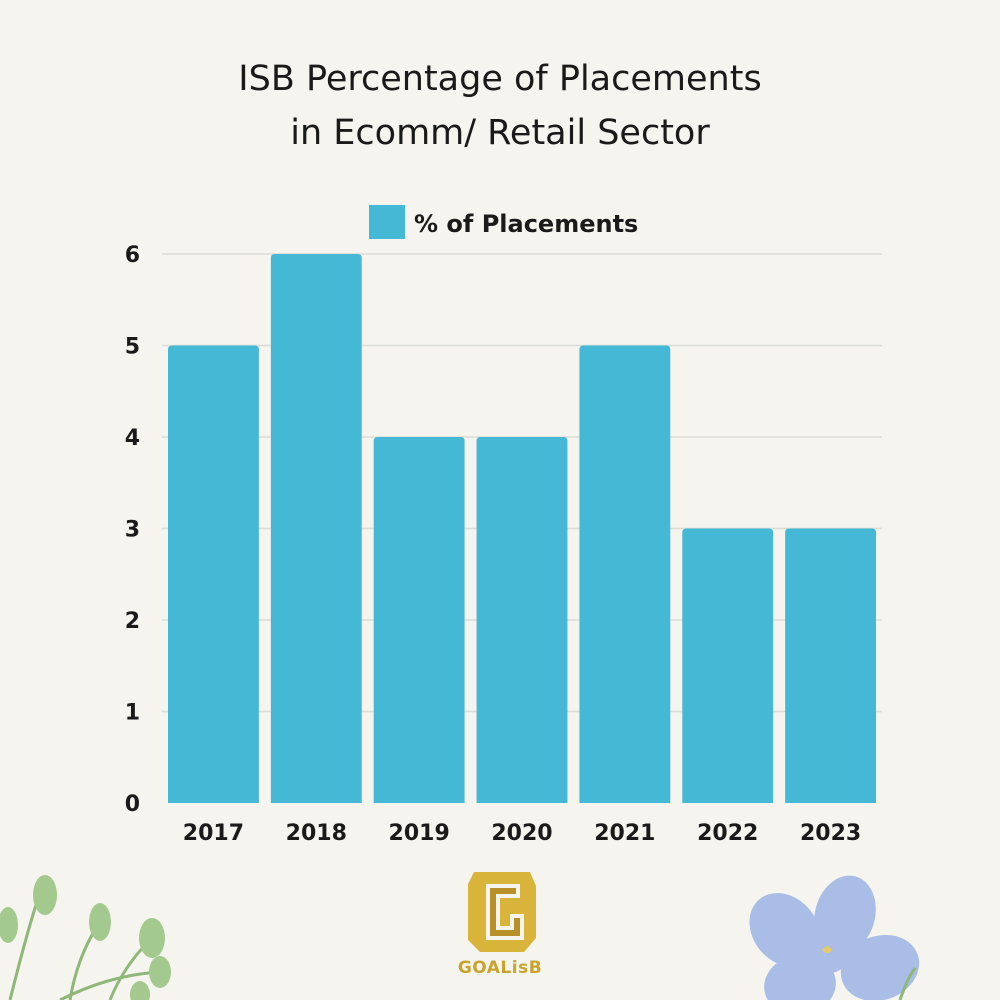 This screenshot has width=1000, height=1000. What do you see at coordinates (132, 347) in the screenshot?
I see `y-tick-label: 5` at bounding box center [132, 347].